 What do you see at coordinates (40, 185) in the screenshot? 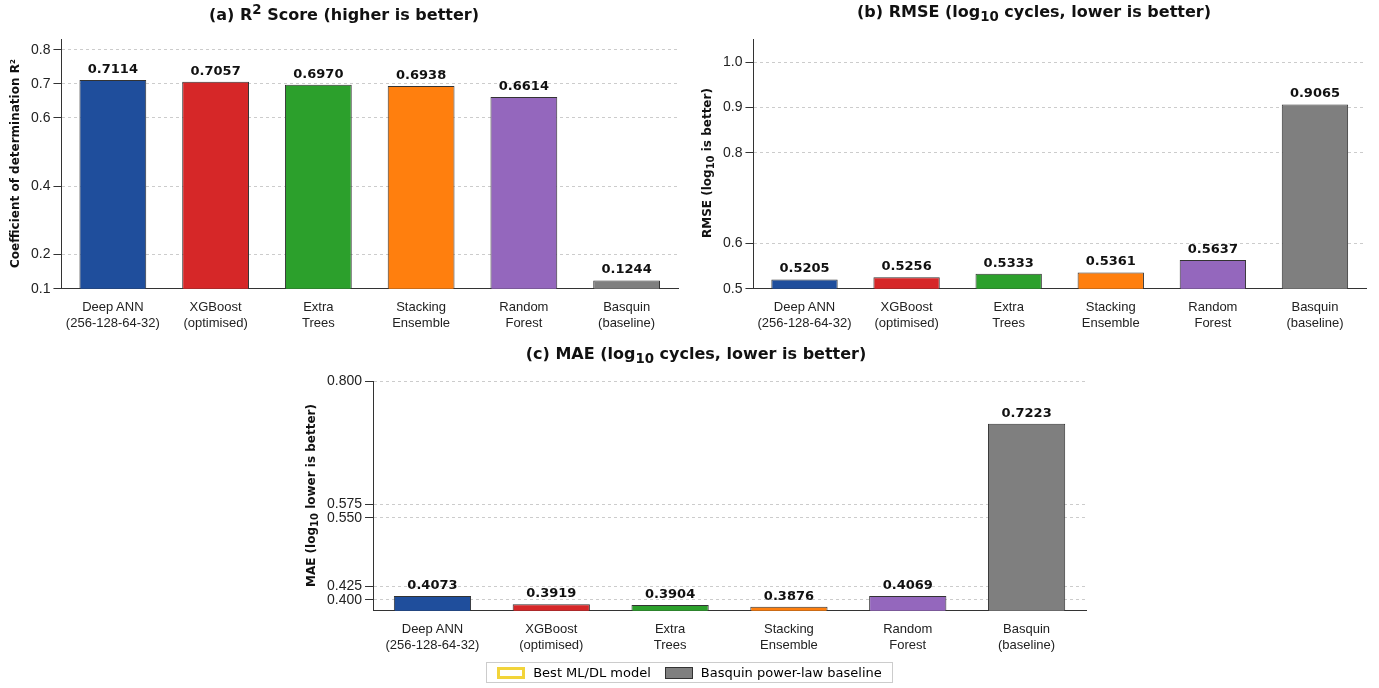
I see `y-tick-label: 0.4` at bounding box center [40, 185].